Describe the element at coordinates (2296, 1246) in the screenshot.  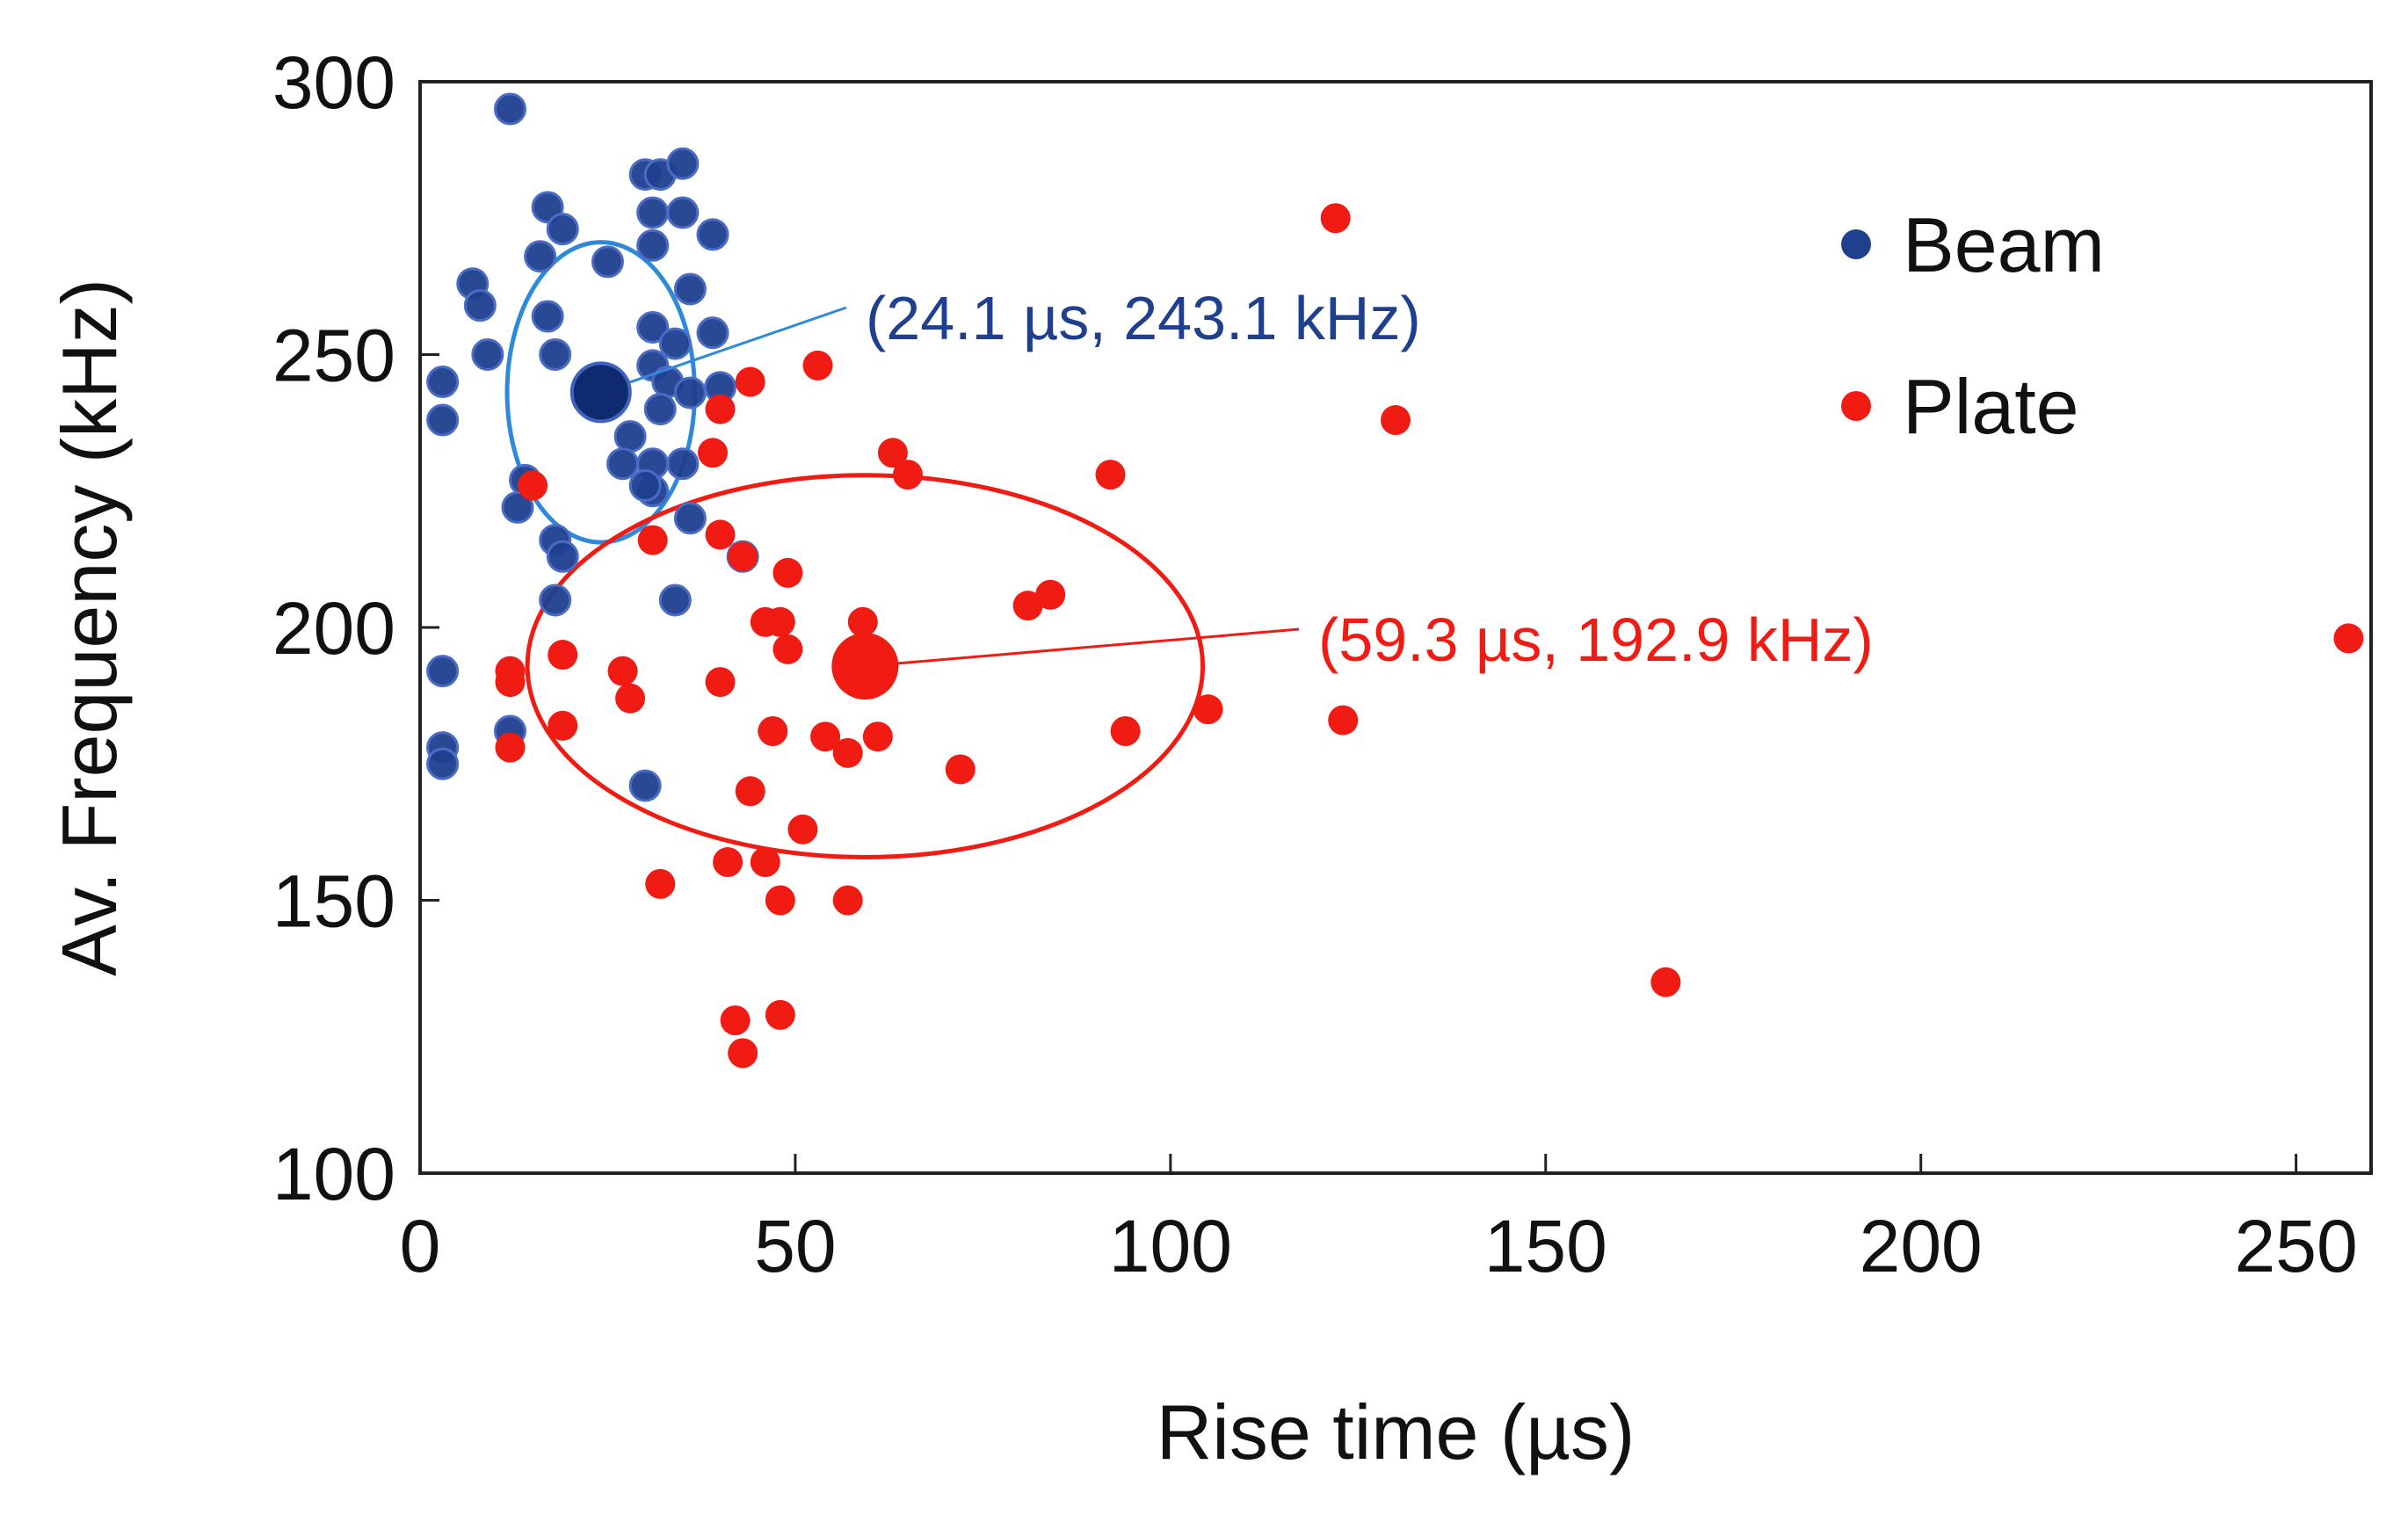
I see `x-tick-label: 250` at that location.